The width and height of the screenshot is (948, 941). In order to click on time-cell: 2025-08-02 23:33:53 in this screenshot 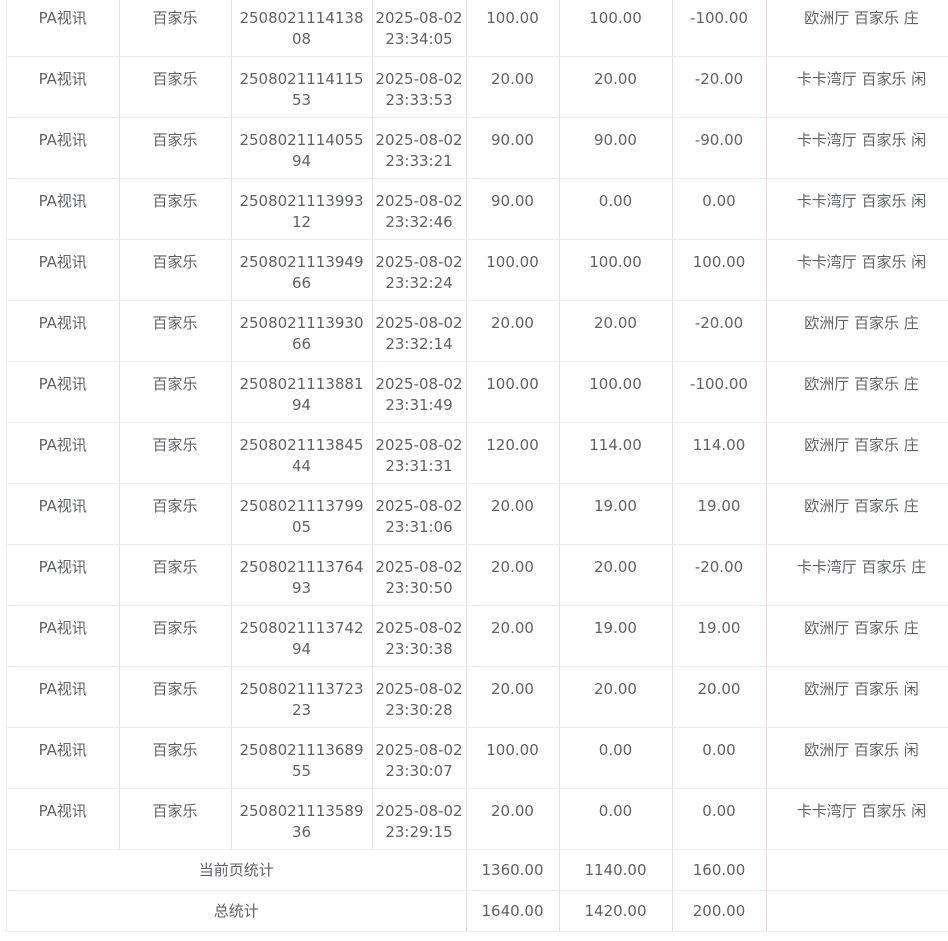, I will do `click(419, 87)`.